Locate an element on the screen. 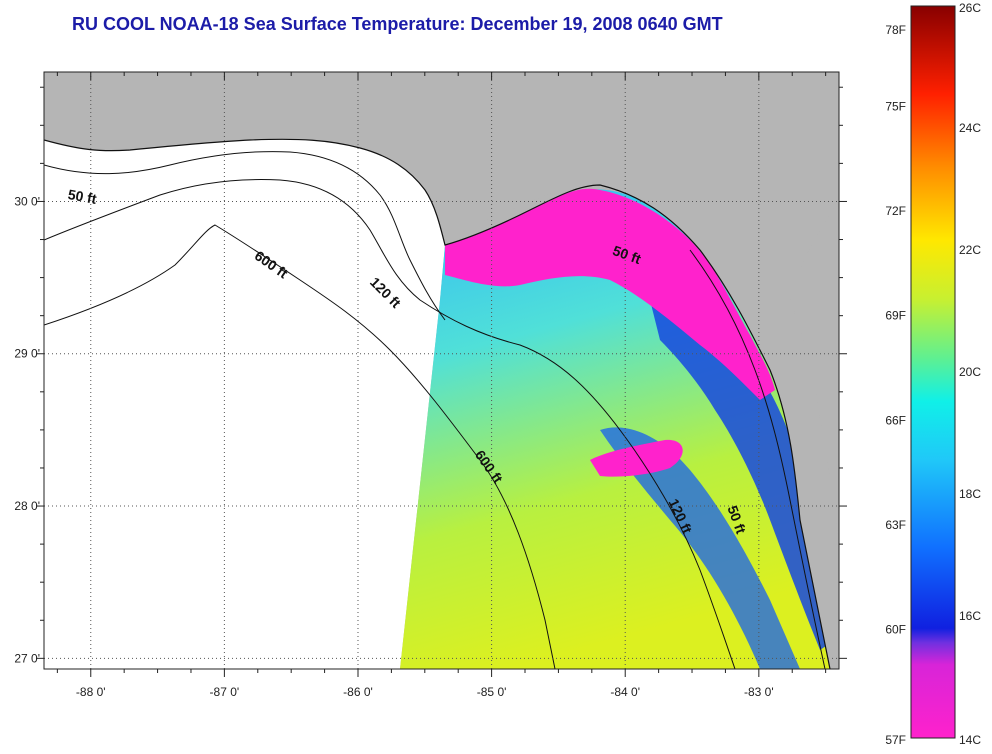 Image resolution: width=992 pixels, height=754 pixels. lat-label: 28 0' is located at coordinates (27, 506).